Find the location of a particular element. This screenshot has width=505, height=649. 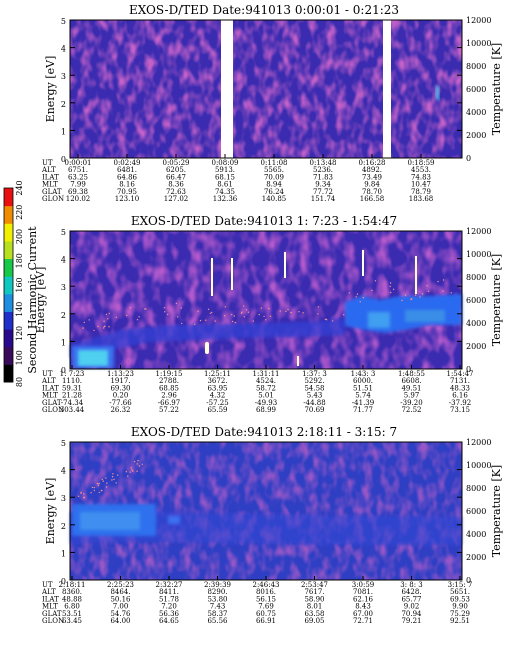

ephemeris-value: 1:37: 3 is located at coordinates (314, 374).